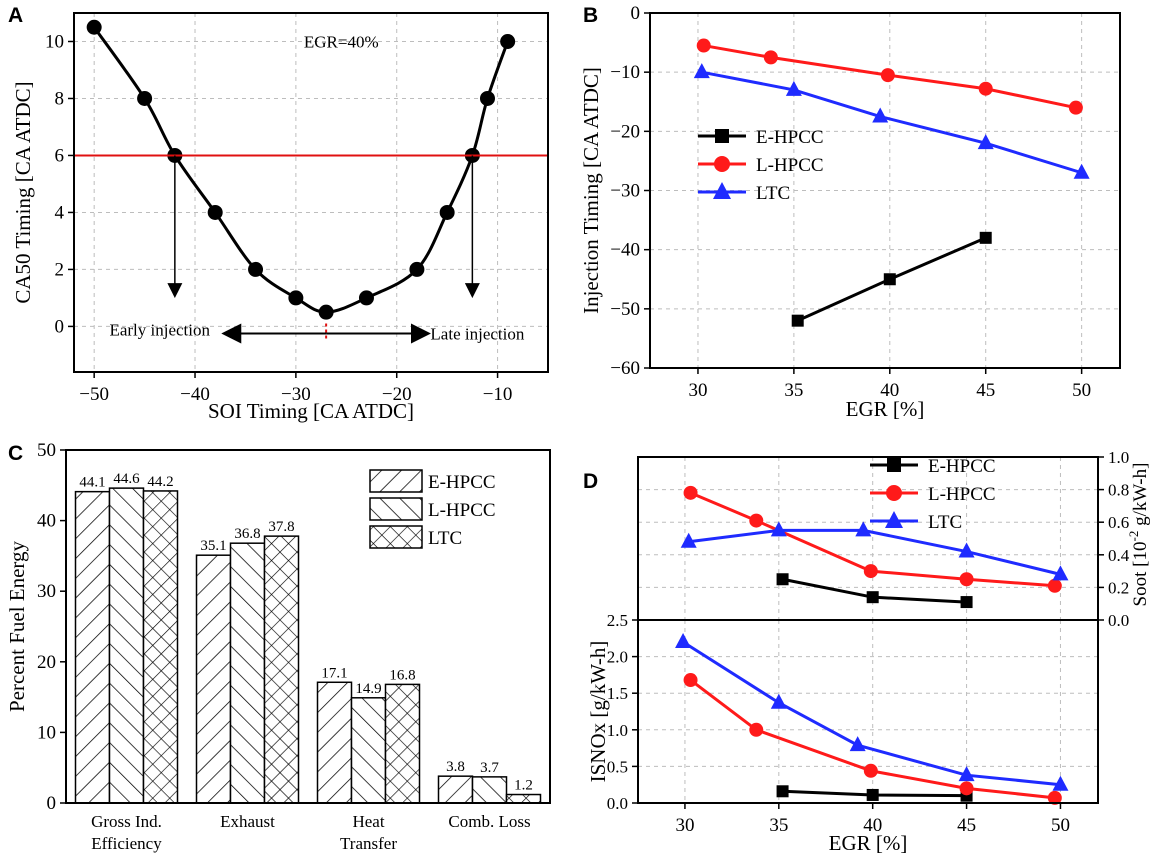  I want to click on bar-data-label: 44.6, so click(126, 479).